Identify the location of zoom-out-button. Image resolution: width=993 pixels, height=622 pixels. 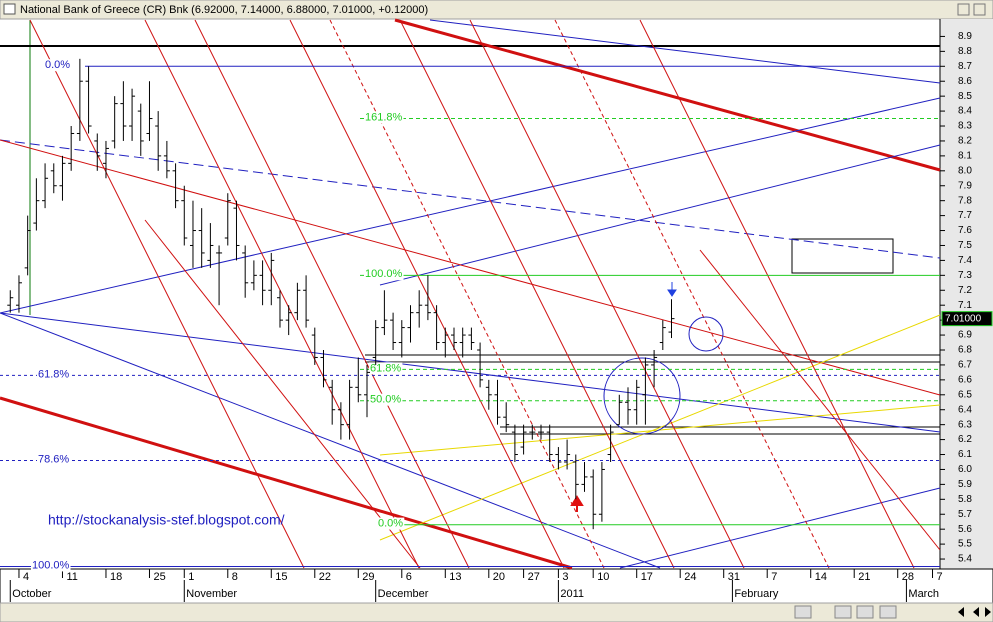
(843, 612).